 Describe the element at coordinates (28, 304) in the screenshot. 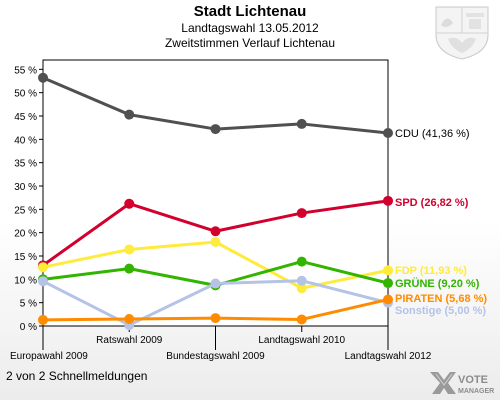

I see `y-tick-label: 5 %` at that location.